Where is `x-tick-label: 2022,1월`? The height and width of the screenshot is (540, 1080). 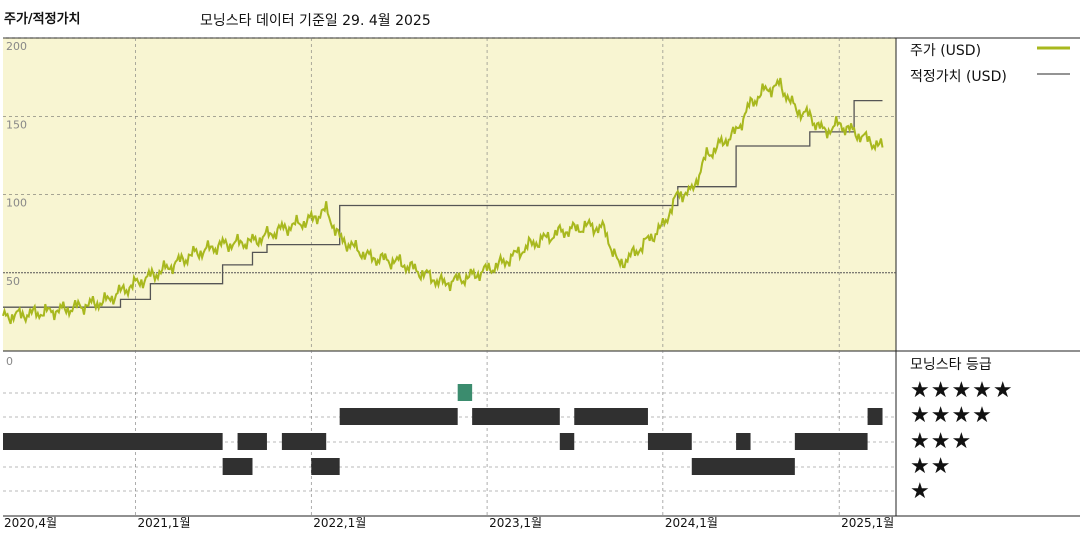
x-tick-label: 2022,1월 is located at coordinates (339, 523).